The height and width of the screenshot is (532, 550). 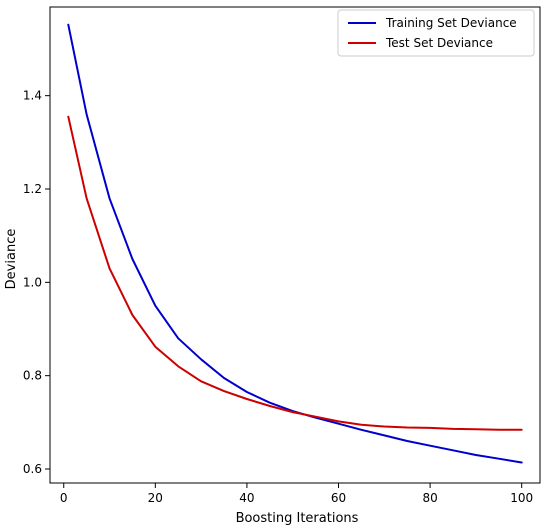 What do you see at coordinates (64, 498) in the screenshot?
I see `x-tick-label: 0` at bounding box center [64, 498].